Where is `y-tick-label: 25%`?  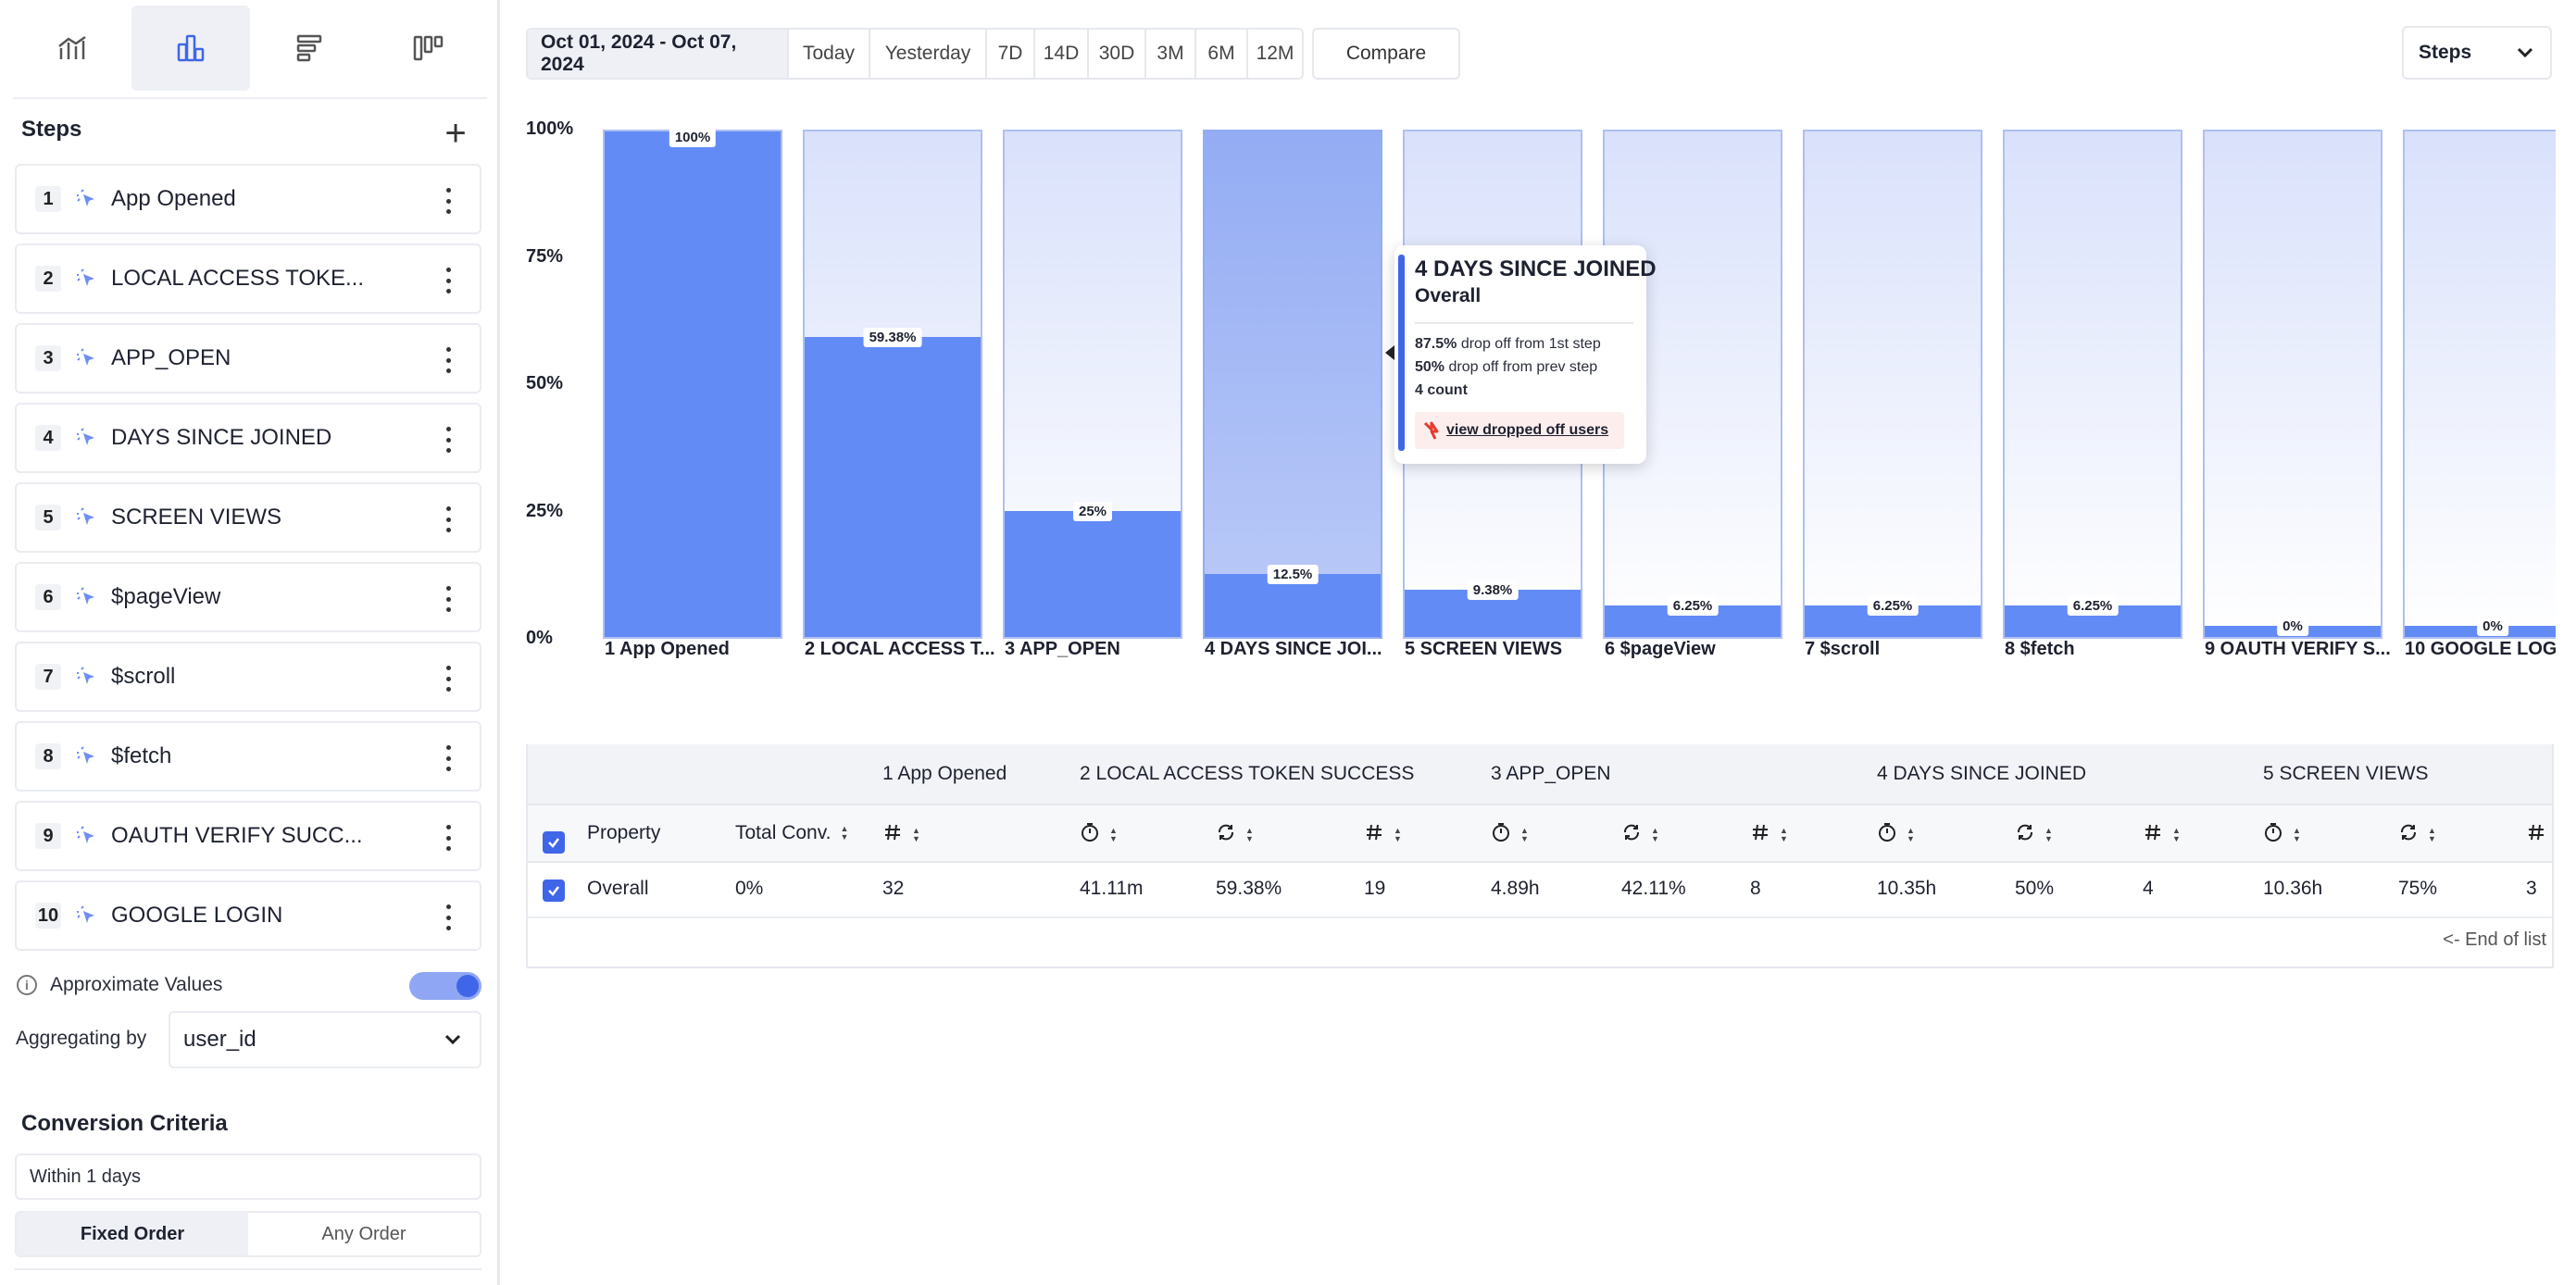 y-tick-label: 25% is located at coordinates (545, 510).